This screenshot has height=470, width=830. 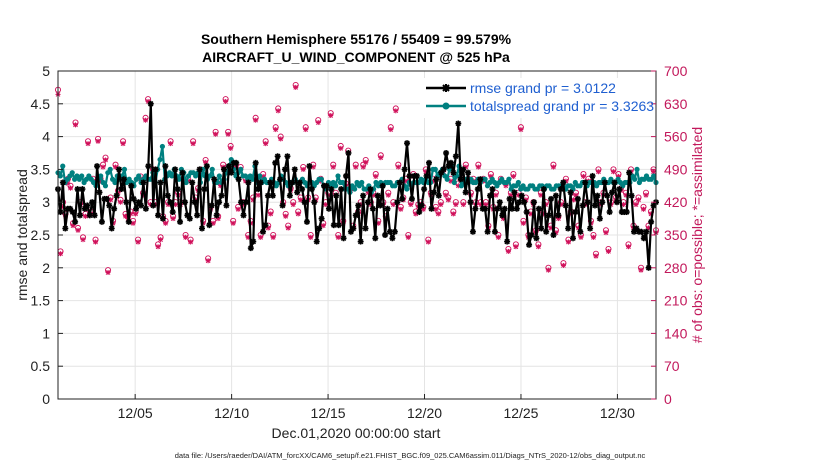 I want to click on y-tick-label-right: 140, so click(x=676, y=333).